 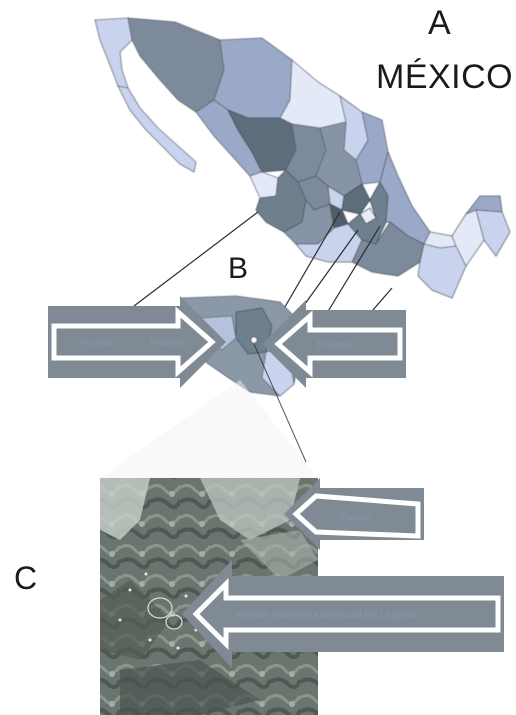 I want to click on panel-b-left-arrow, so click(x=137, y=342).